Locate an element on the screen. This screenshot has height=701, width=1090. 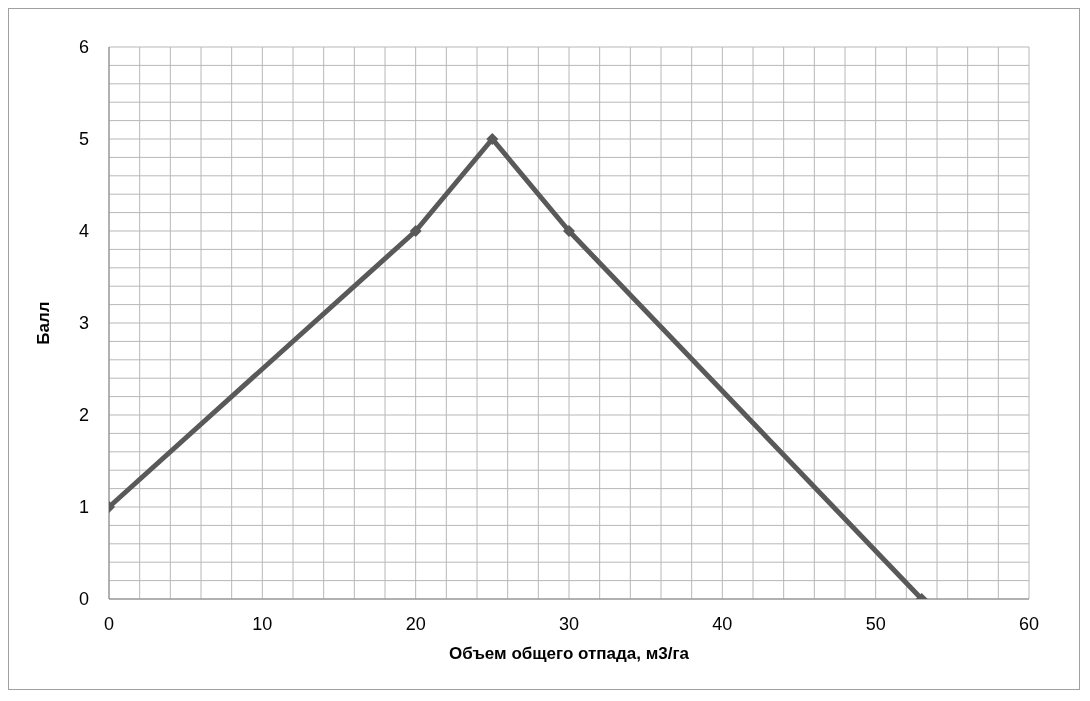
y-tick-label: 5 is located at coordinates (83, 139).